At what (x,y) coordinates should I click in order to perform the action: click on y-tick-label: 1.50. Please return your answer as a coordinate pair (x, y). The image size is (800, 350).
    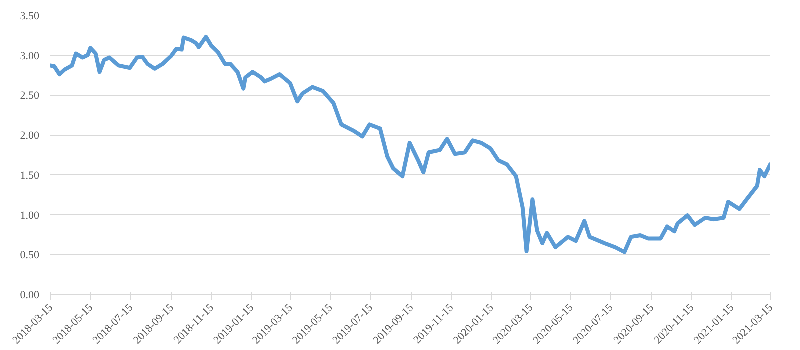
    Looking at the image, I should click on (30, 176).